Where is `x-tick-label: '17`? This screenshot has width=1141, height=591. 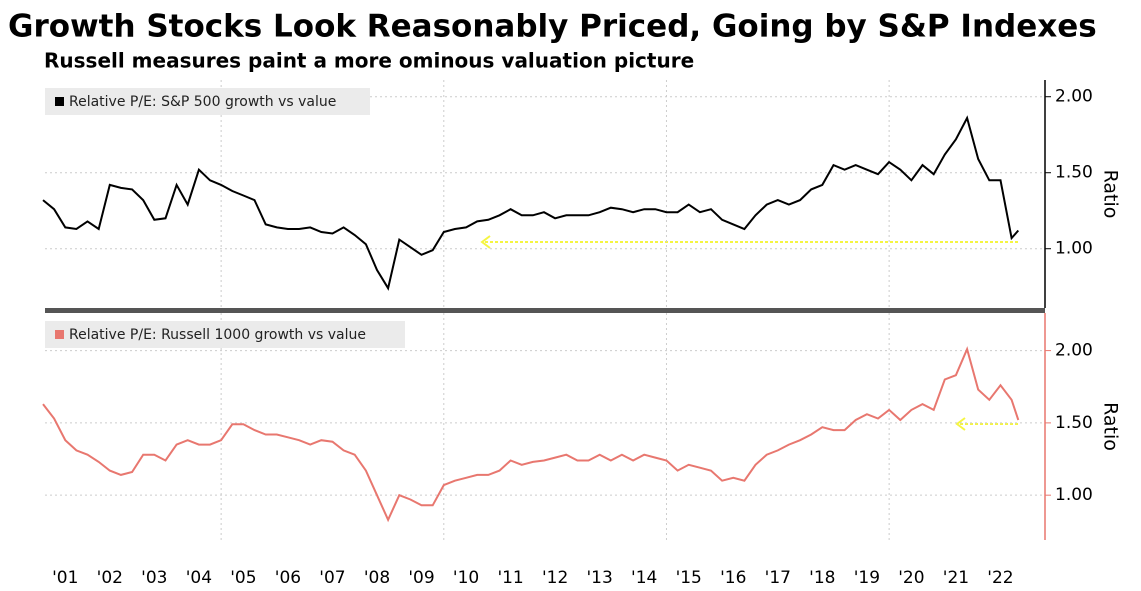
x-tick-label: '17 is located at coordinates (778, 578).